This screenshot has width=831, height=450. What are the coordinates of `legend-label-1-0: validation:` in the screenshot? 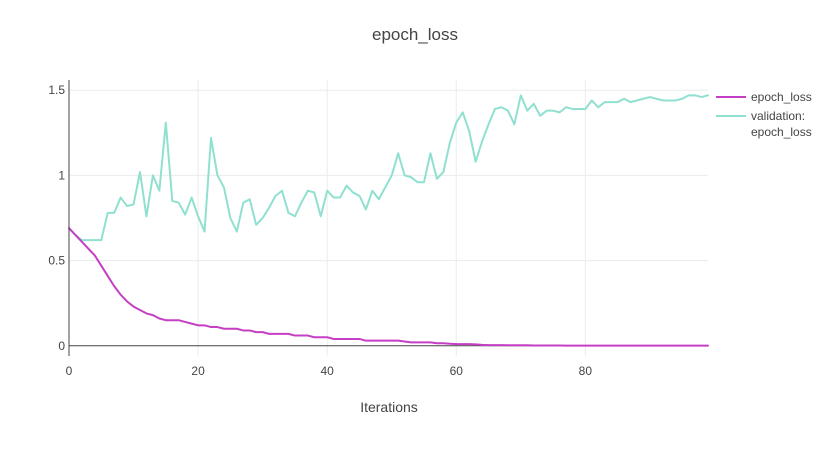 It's located at (778, 116).